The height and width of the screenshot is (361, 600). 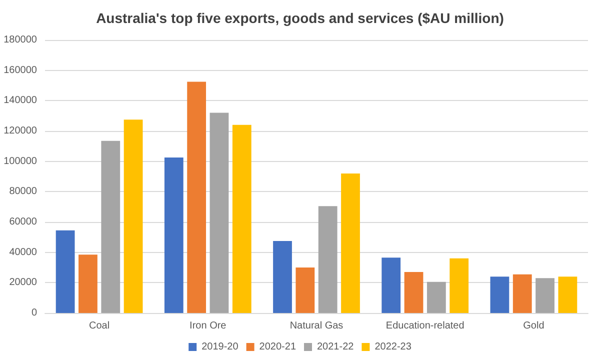 I want to click on legend-label: 2021-22, so click(x=335, y=347).